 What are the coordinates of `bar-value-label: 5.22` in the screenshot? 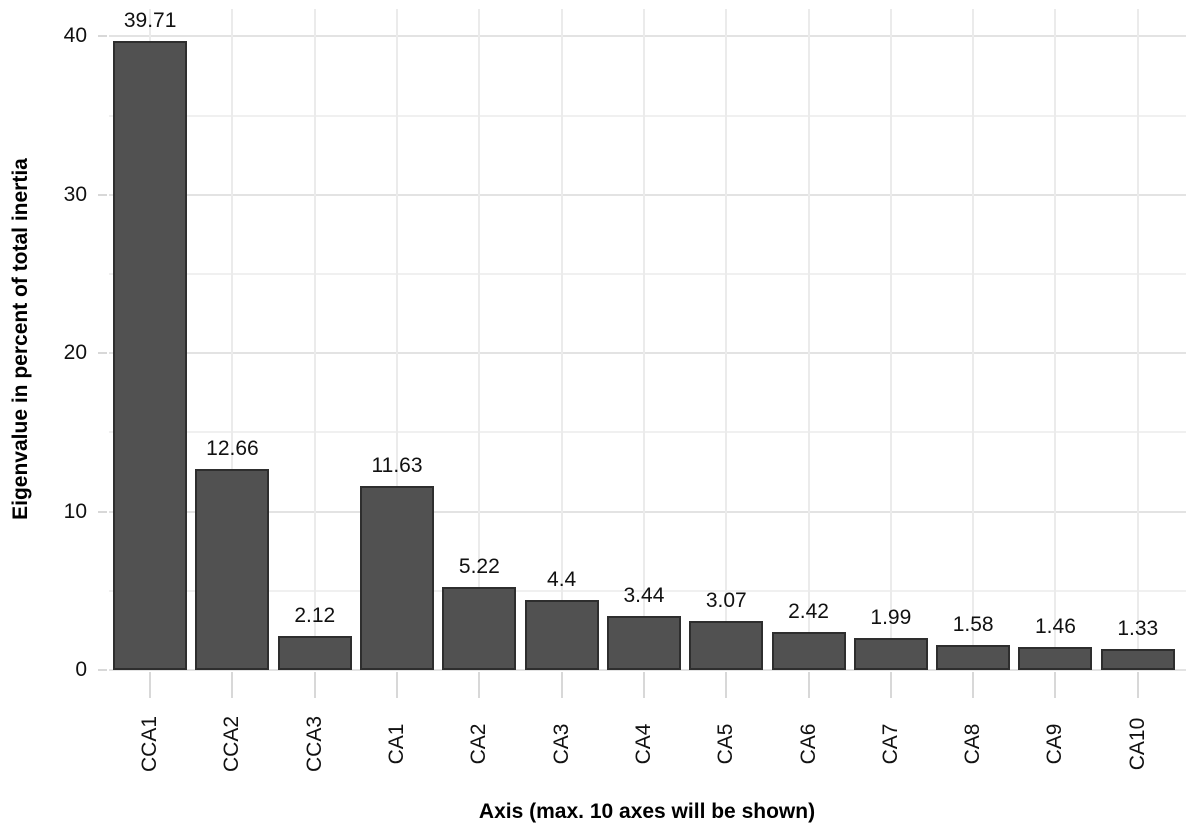 It's located at (479, 567).